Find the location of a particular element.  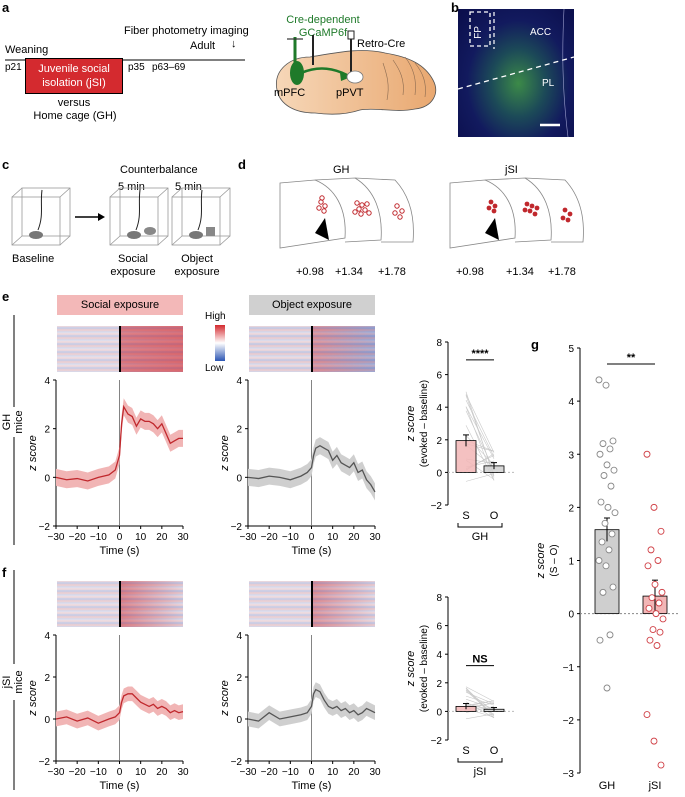

category-label: GH is located at coordinates (607, 786).